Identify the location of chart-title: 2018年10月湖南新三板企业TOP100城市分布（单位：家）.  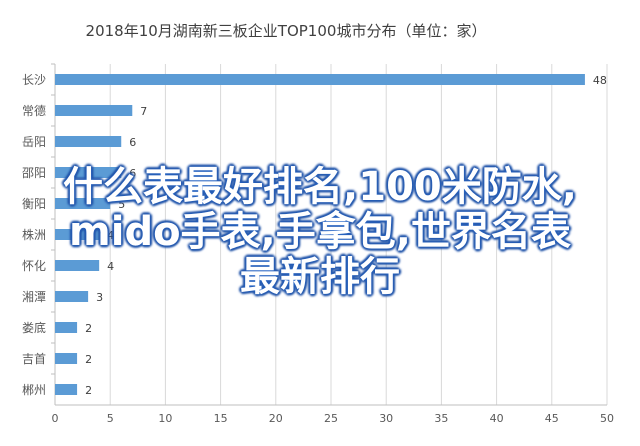
(286, 31).